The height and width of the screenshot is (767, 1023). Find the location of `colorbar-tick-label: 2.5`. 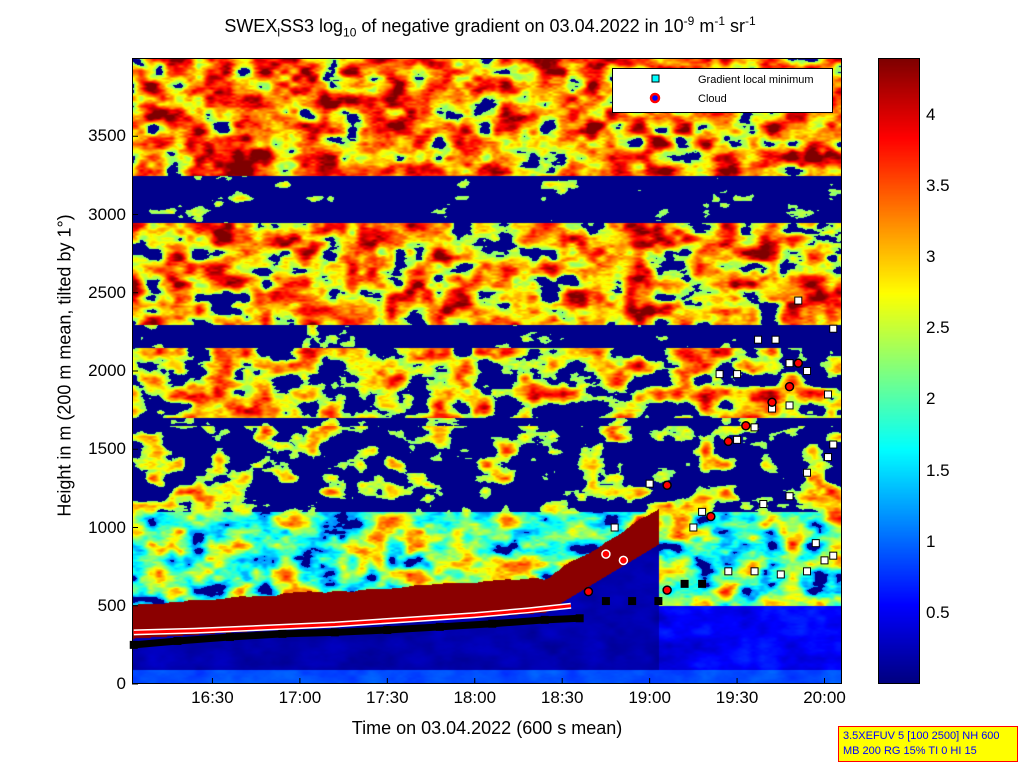

colorbar-tick-label: 2.5 is located at coordinates (938, 328).